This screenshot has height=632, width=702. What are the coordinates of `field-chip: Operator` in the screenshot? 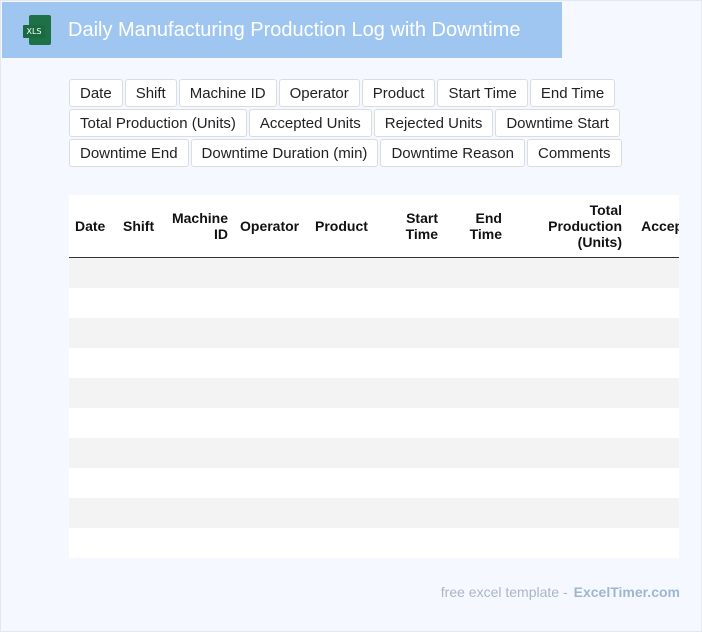 It's located at (319, 93).